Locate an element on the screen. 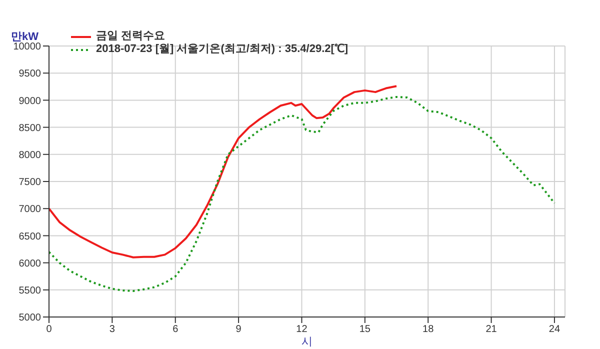  y-tick-label: 7000 is located at coordinates (30, 210).